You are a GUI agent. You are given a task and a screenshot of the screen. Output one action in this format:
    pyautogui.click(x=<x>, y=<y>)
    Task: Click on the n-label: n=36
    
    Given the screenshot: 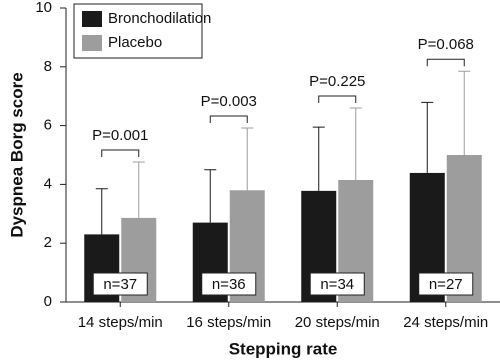 What is the action you would take?
    pyautogui.click(x=229, y=284)
    